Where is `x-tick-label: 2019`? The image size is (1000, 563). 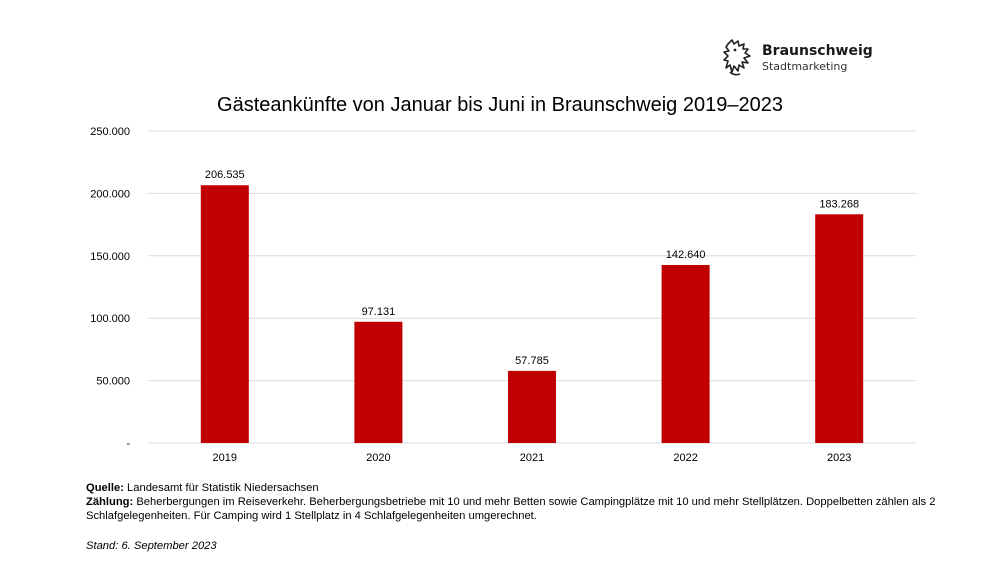
x-tick-label: 2019 is located at coordinates (225, 458).